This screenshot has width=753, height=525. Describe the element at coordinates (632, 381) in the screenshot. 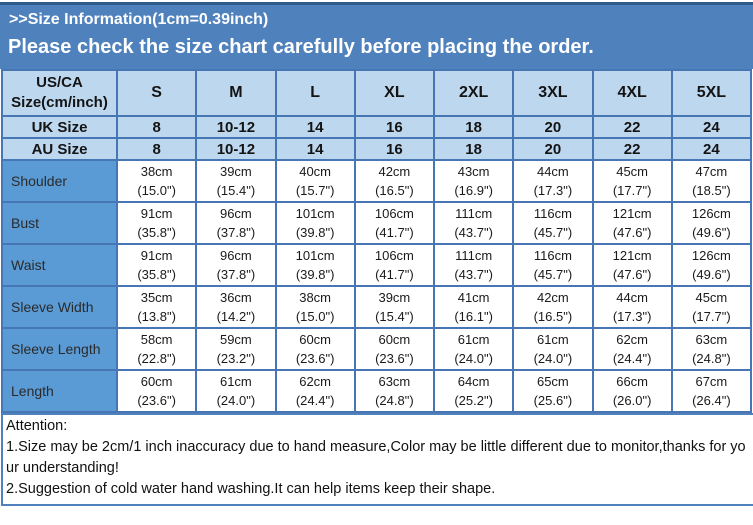

I see `measurement-cm: 66cm` at that location.